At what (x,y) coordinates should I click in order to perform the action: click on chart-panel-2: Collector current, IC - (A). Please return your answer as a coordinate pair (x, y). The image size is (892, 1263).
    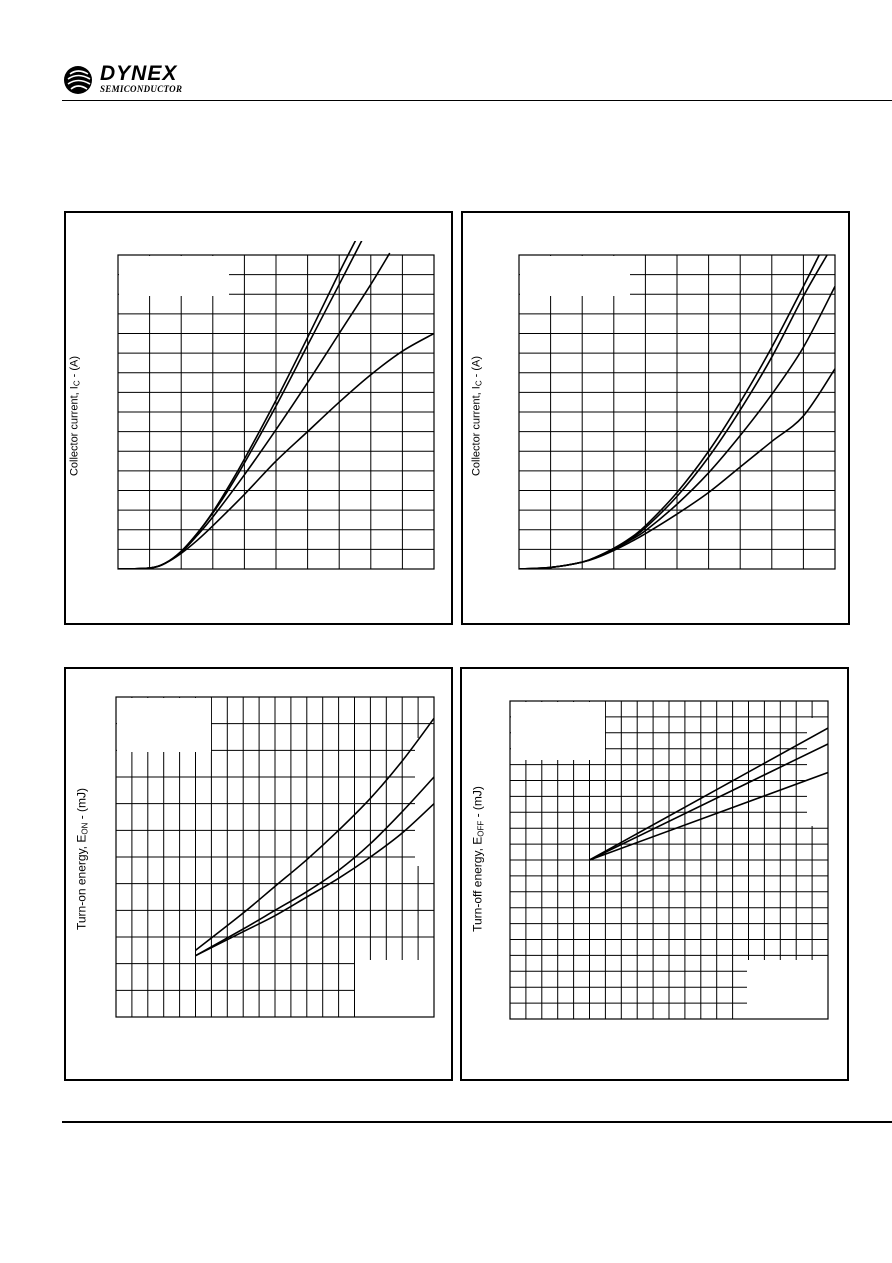
    Looking at the image, I should click on (655, 418).